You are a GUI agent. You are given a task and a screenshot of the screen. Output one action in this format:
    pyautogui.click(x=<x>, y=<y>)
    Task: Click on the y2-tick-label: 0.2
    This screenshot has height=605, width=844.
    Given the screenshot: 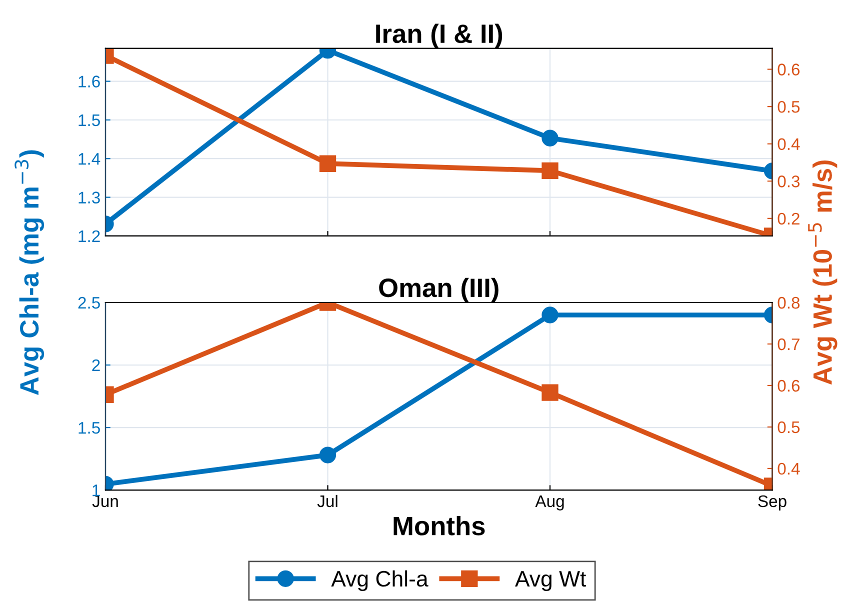 What is the action you would take?
    pyautogui.click(x=789, y=218)
    